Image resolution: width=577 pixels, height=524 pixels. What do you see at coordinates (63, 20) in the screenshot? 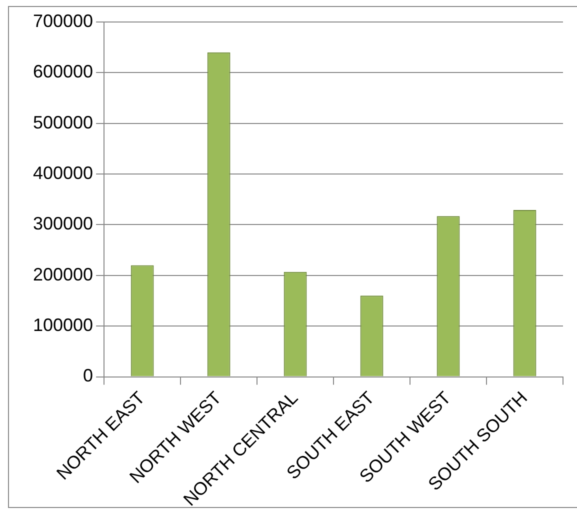
I see `y-tick-label: 700000` at bounding box center [63, 20].